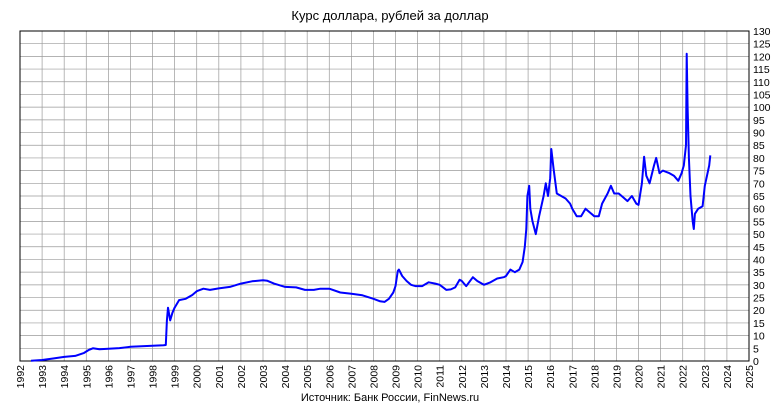 The width and height of the screenshot is (780, 412). Describe the element at coordinates (759, 134) in the screenshot. I see `y-tick-label: 90` at that location.